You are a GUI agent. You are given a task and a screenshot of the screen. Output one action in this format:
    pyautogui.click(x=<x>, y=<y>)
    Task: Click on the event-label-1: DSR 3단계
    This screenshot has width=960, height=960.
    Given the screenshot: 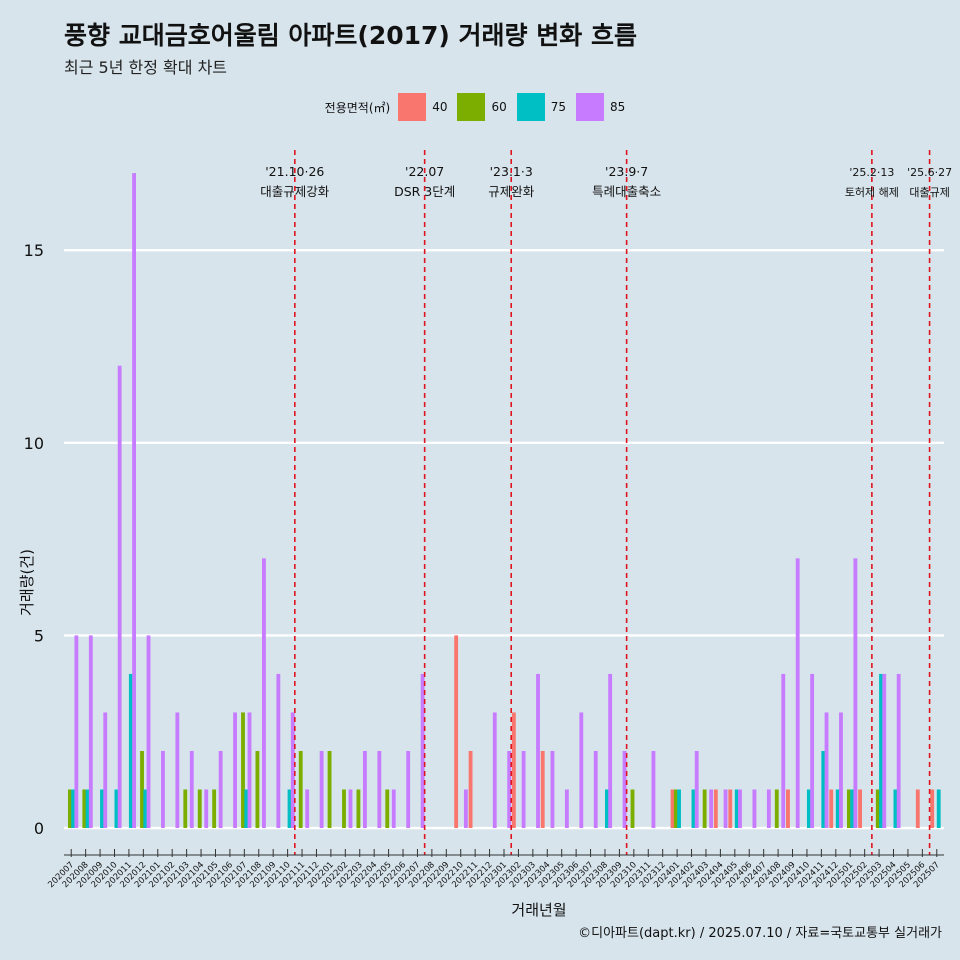 What is the action you would take?
    pyautogui.click(x=424, y=191)
    